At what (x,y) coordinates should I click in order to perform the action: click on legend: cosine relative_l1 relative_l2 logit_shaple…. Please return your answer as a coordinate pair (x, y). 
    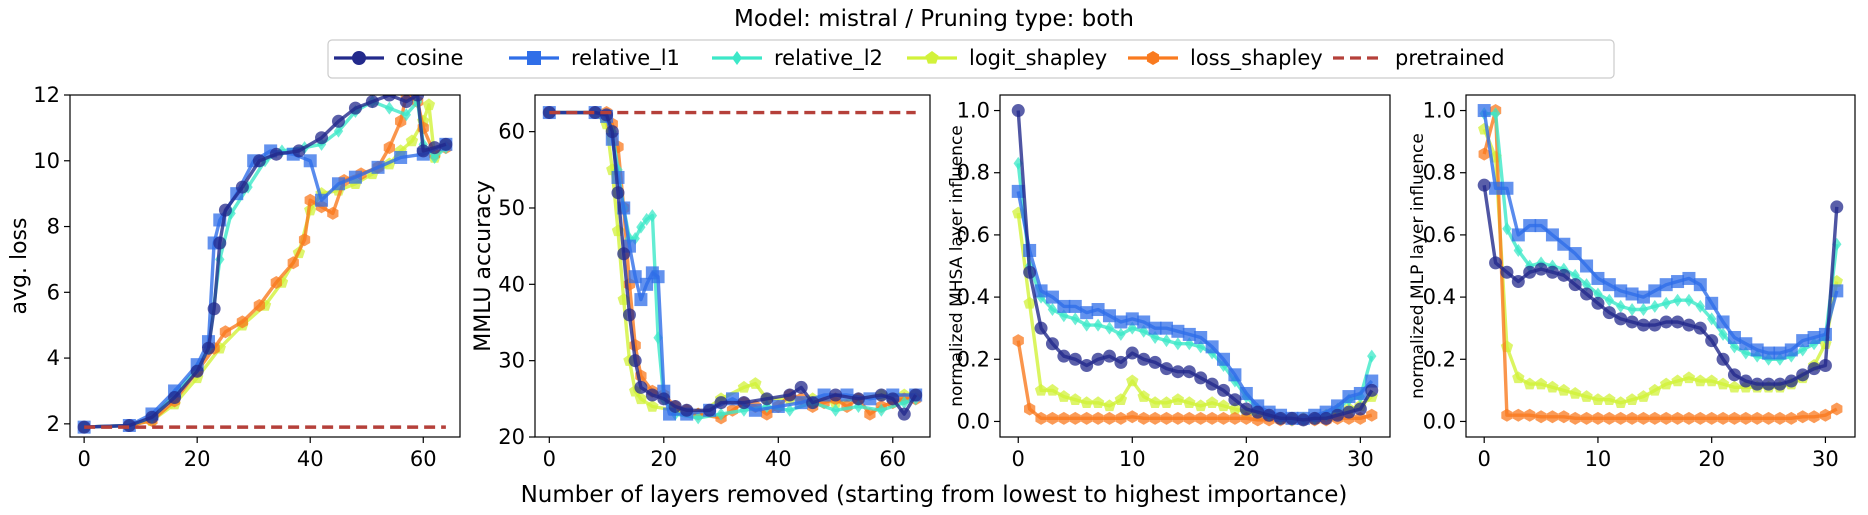
    Looking at the image, I should click on (971, 59).